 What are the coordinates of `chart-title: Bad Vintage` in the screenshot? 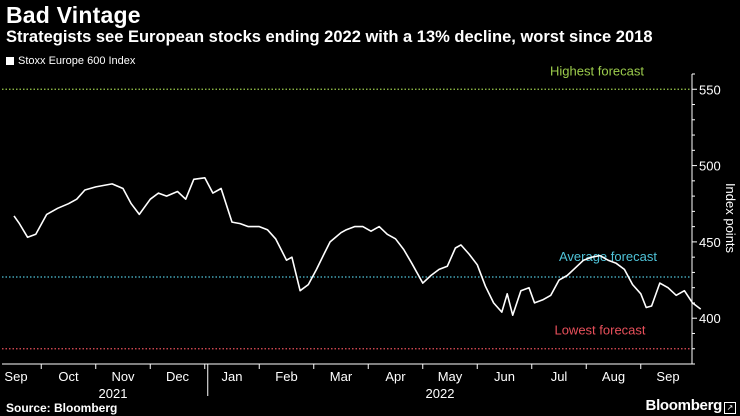 It's located at (73, 15).